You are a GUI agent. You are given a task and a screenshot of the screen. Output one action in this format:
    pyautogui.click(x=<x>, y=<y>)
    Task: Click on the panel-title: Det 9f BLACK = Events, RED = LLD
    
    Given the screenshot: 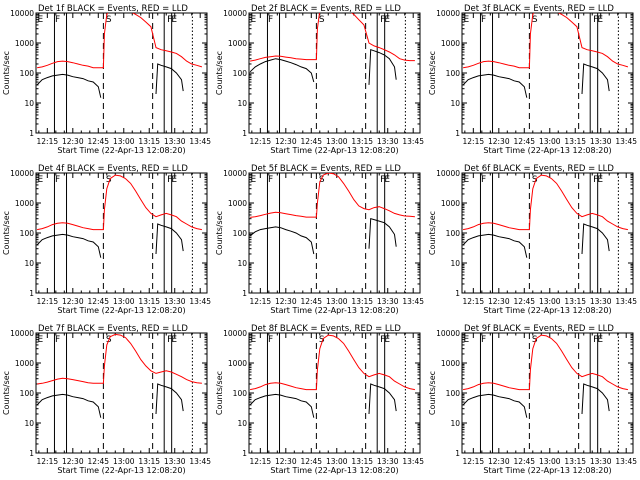 What is the action you would take?
    pyautogui.click(x=539, y=329)
    